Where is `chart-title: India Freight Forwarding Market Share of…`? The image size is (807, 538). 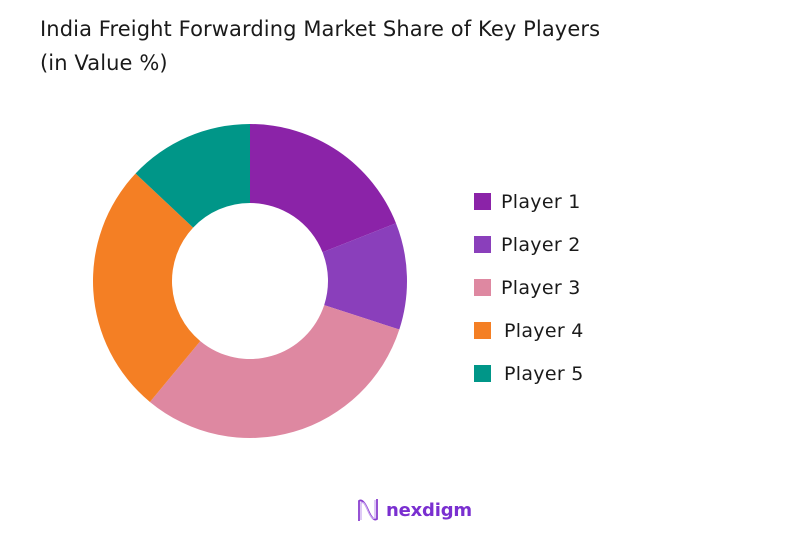 chart-title: India Freight Forwarding Market Share of… is located at coordinates (400, 46).